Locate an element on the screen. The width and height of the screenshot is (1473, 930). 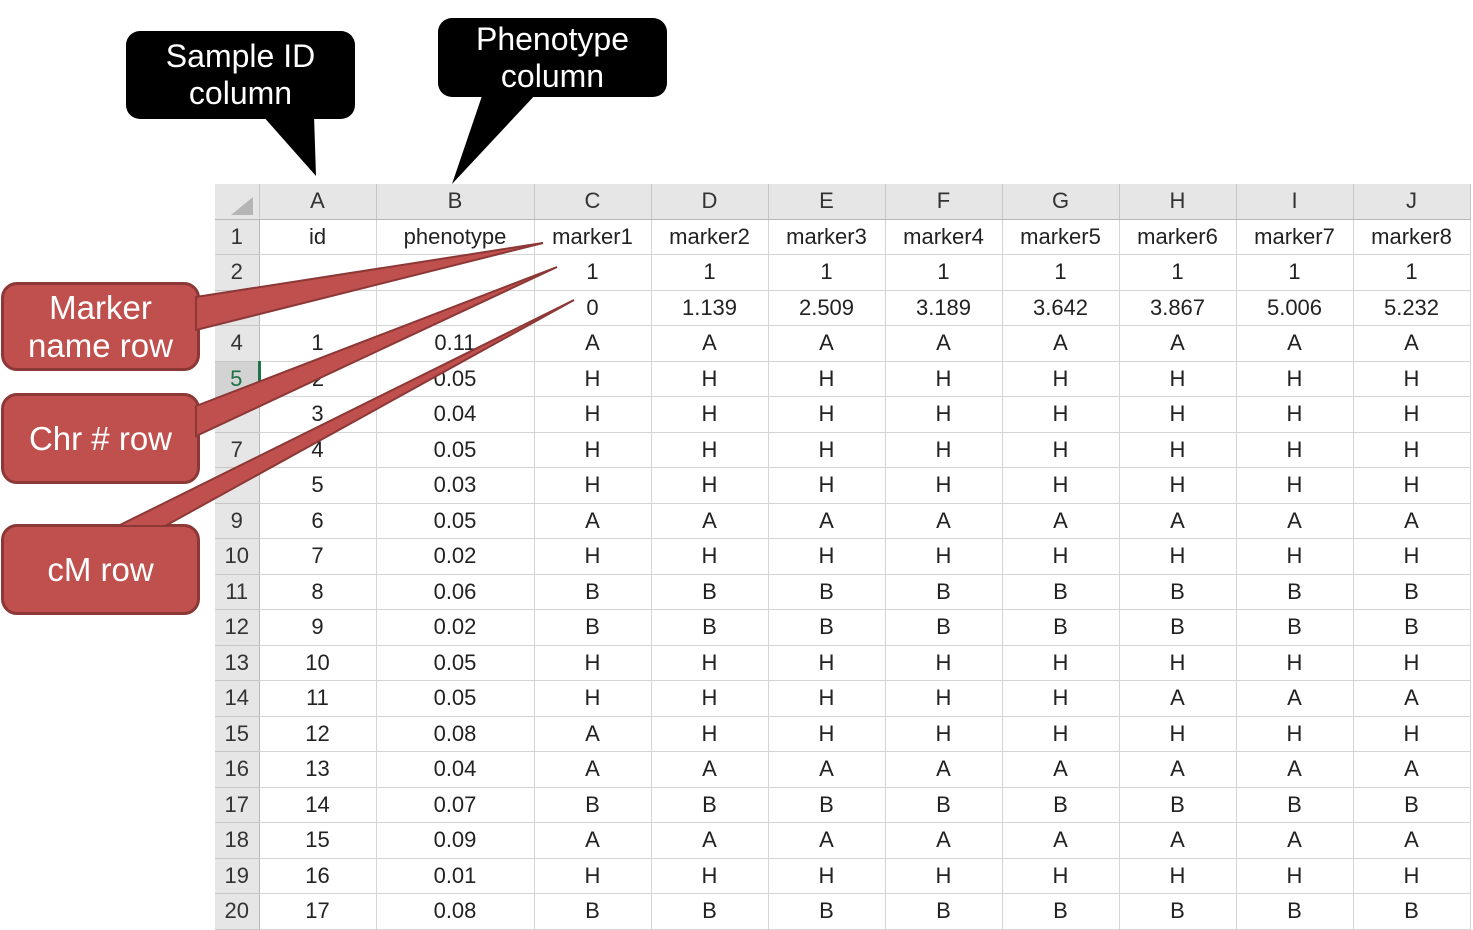
cell-a: 11 is located at coordinates (318, 698).